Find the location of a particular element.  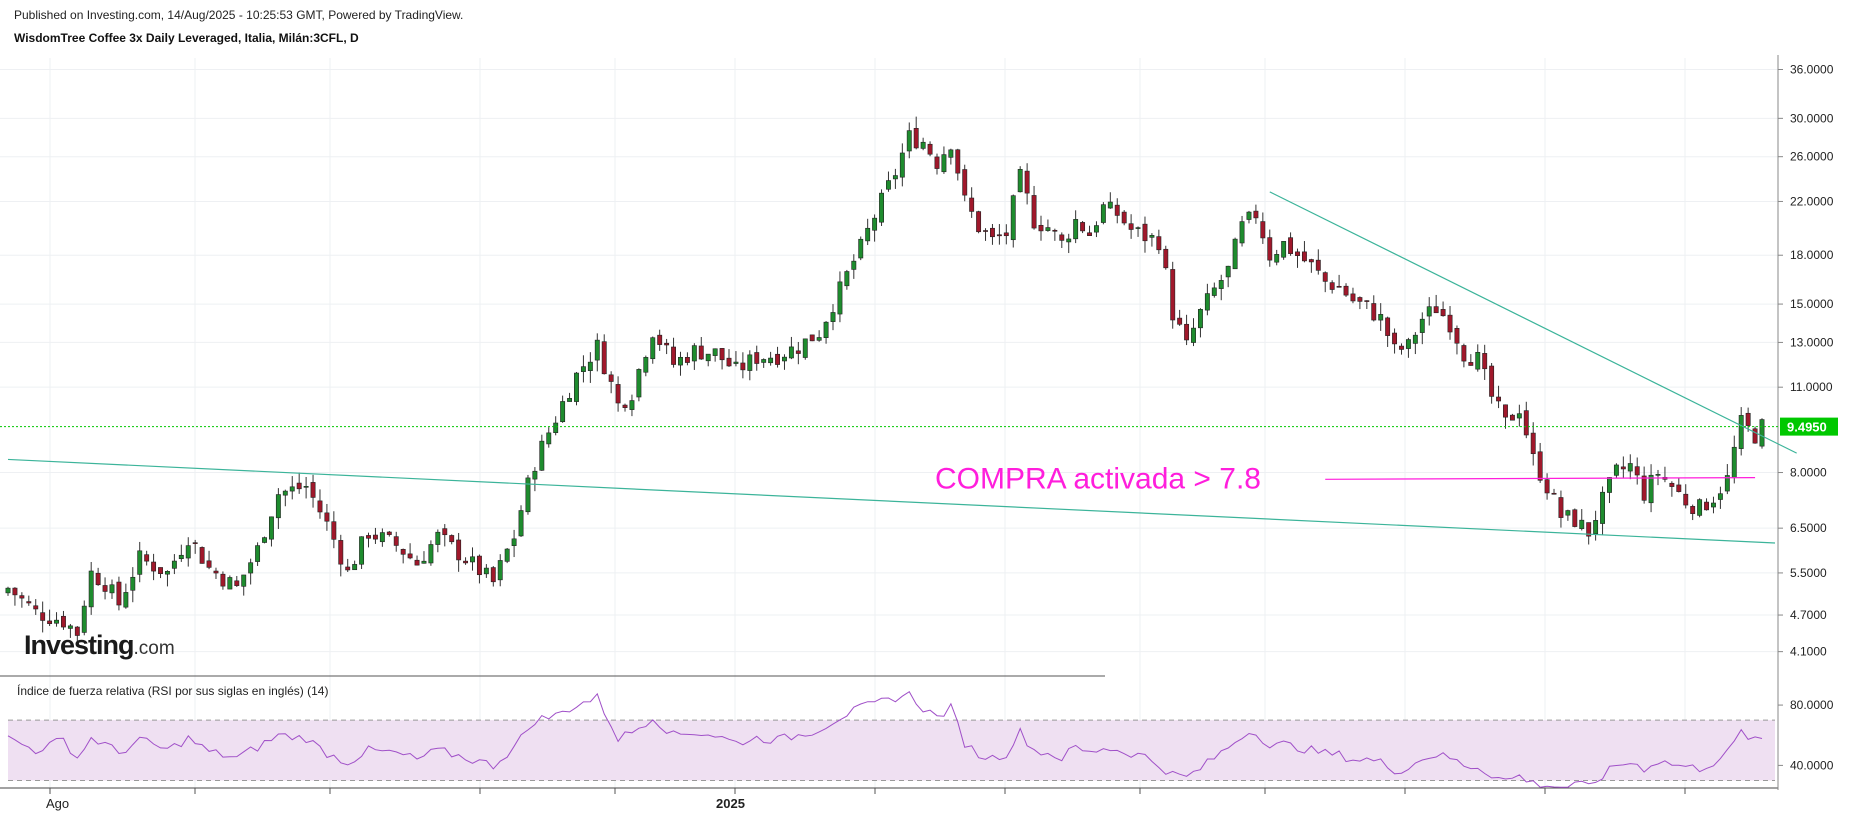

y-tick-label: 8.0000 is located at coordinates (1808, 473).